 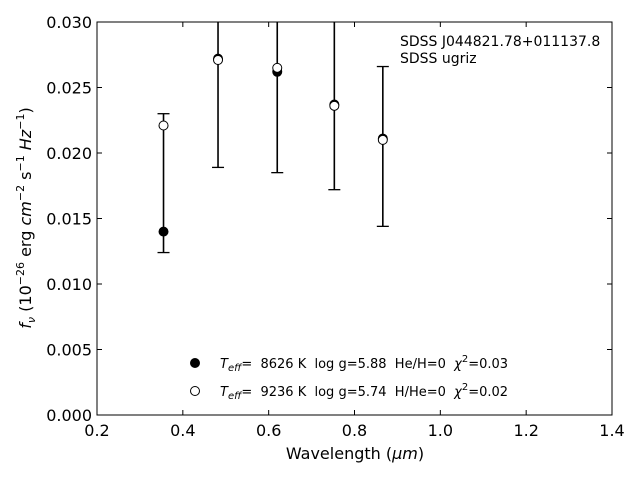 I want to click on x-tick-label: 1.4, so click(x=611, y=430).